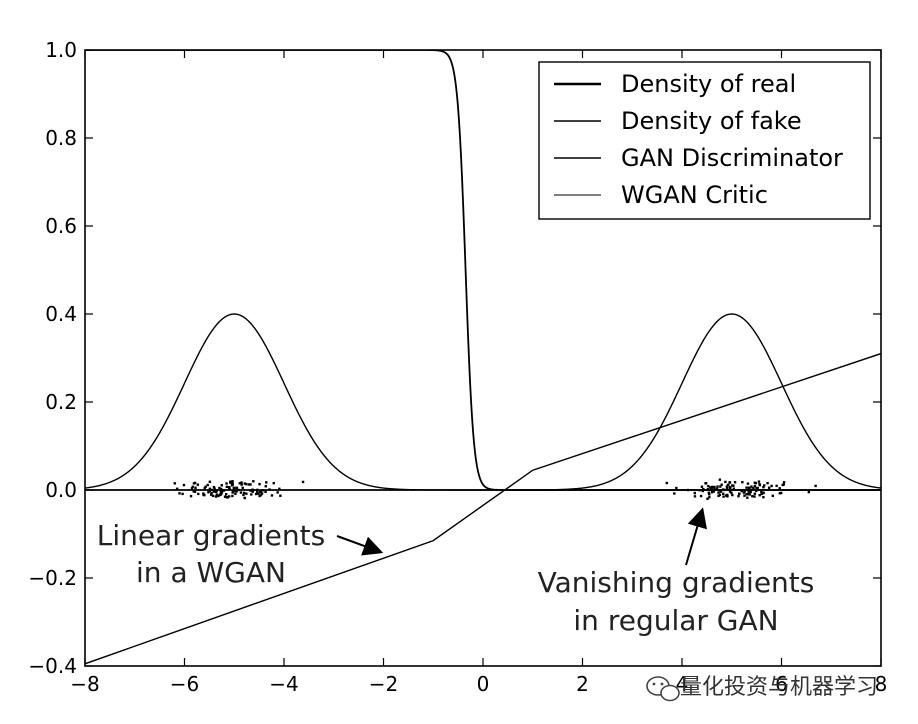 The image size is (918, 724). What do you see at coordinates (61, 226) in the screenshot?
I see `y-tick-label: 0.6` at bounding box center [61, 226].